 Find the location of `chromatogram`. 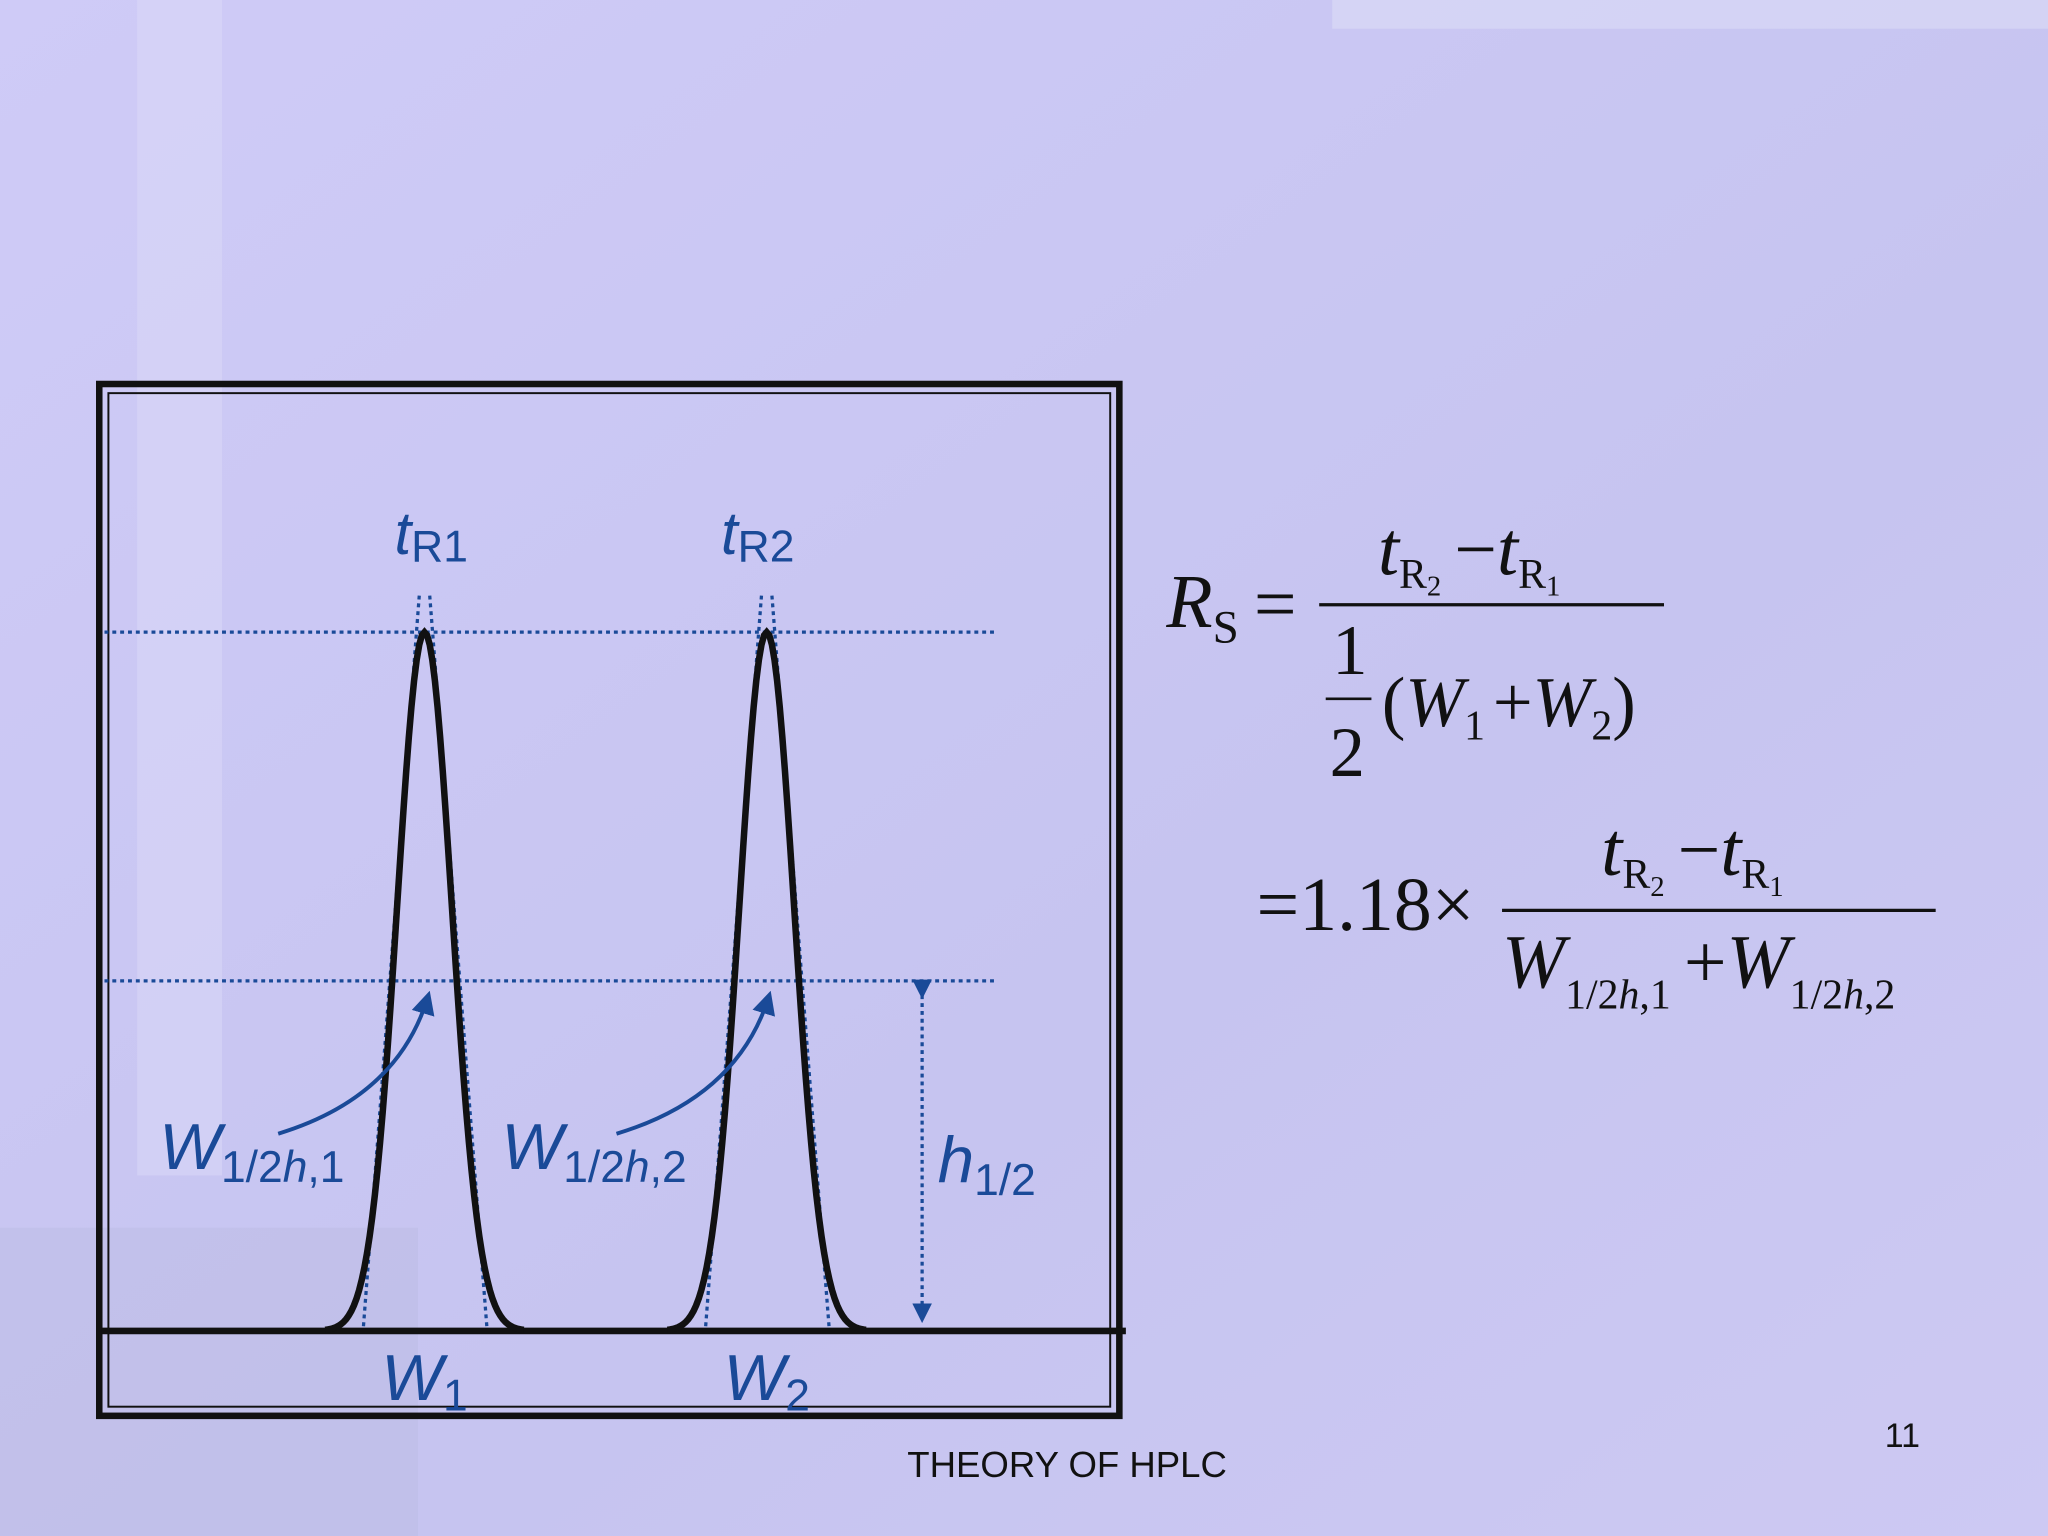

chromatogram is located at coordinates (595, 980).